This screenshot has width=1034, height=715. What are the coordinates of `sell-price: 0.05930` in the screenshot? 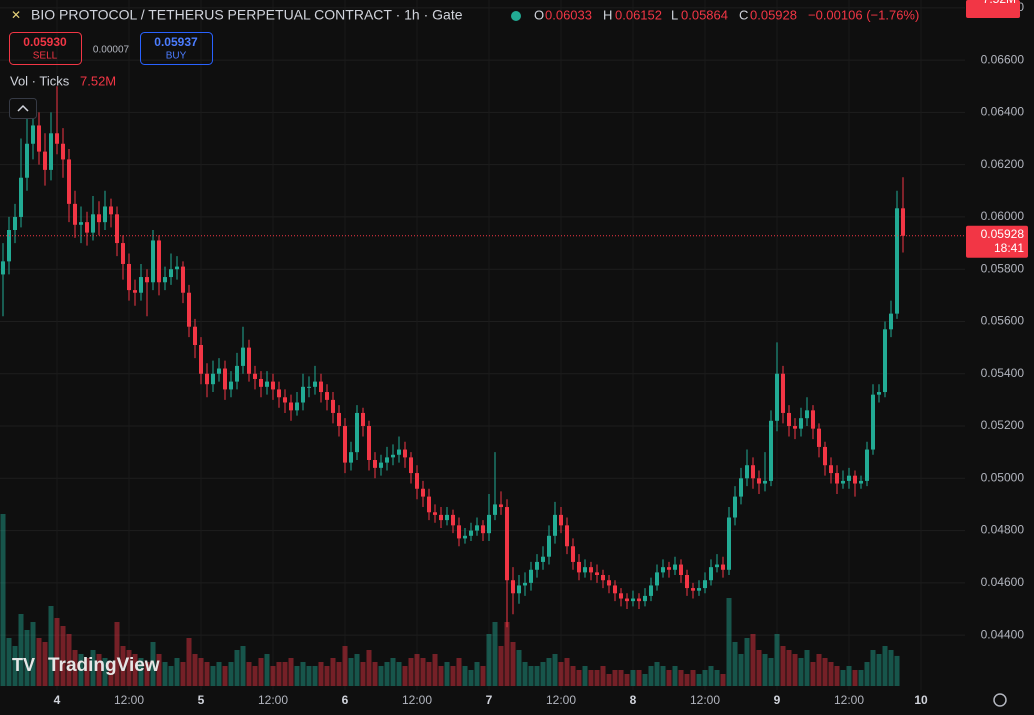 It's located at (45, 42).